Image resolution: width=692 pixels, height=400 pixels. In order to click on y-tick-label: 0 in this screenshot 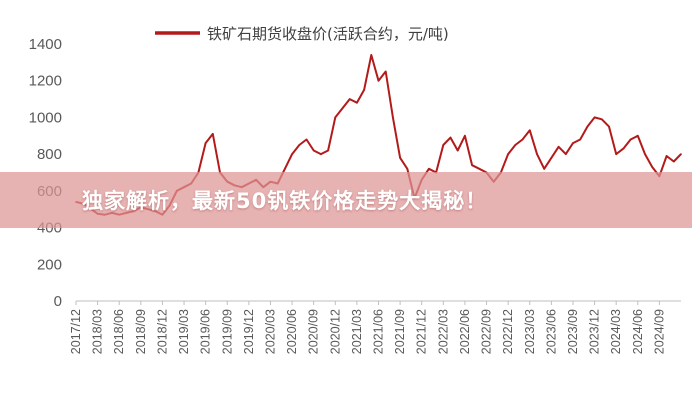, I will do `click(58, 301)`.